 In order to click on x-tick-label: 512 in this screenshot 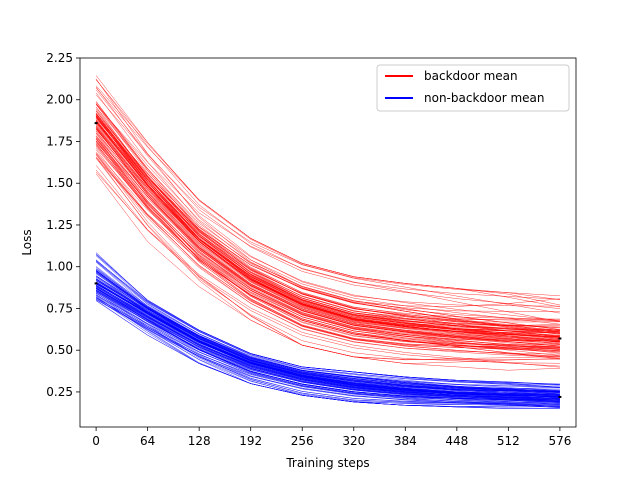, I will do `click(508, 441)`.